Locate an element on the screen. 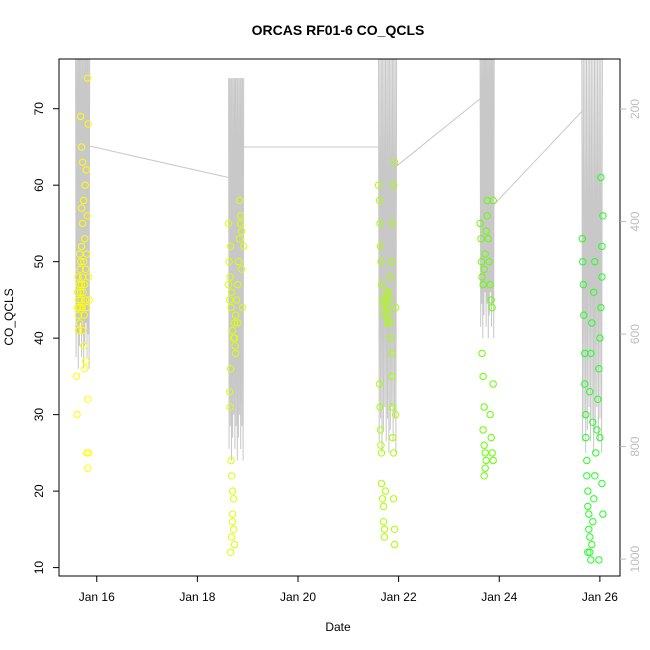 This screenshot has height=650, width=650. x-tick-label: Jan 24 is located at coordinates (499, 597).